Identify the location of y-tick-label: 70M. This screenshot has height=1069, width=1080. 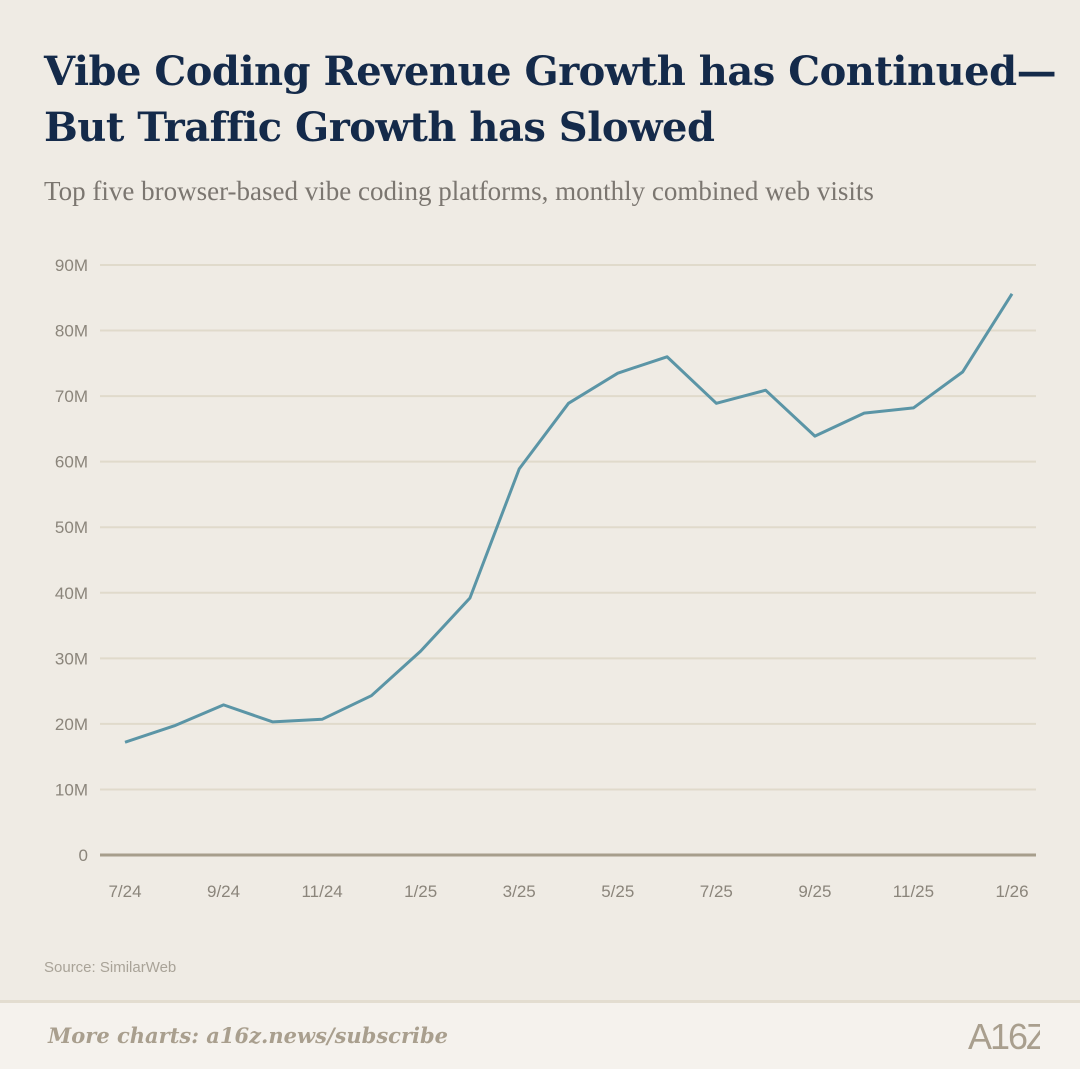
(71, 396).